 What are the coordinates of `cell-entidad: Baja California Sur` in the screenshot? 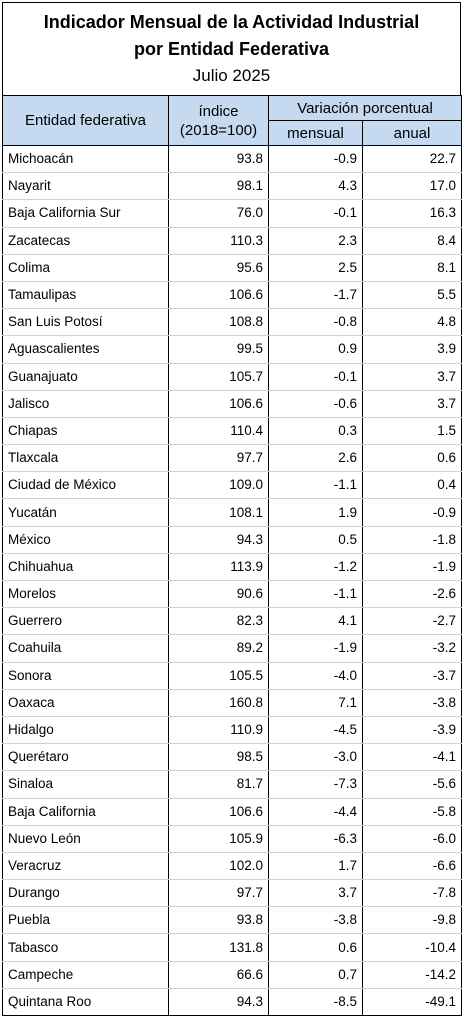 It's located at (85, 213).